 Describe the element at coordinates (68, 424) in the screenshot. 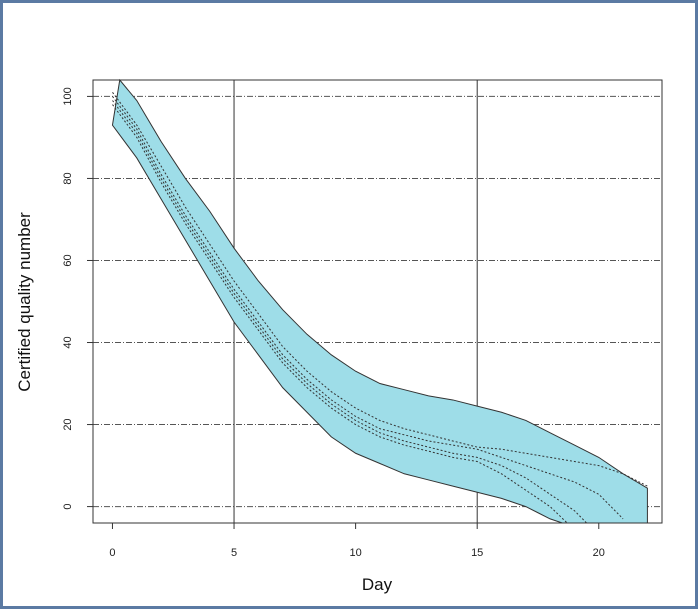

I see `y-tick-label-20: 20` at that location.